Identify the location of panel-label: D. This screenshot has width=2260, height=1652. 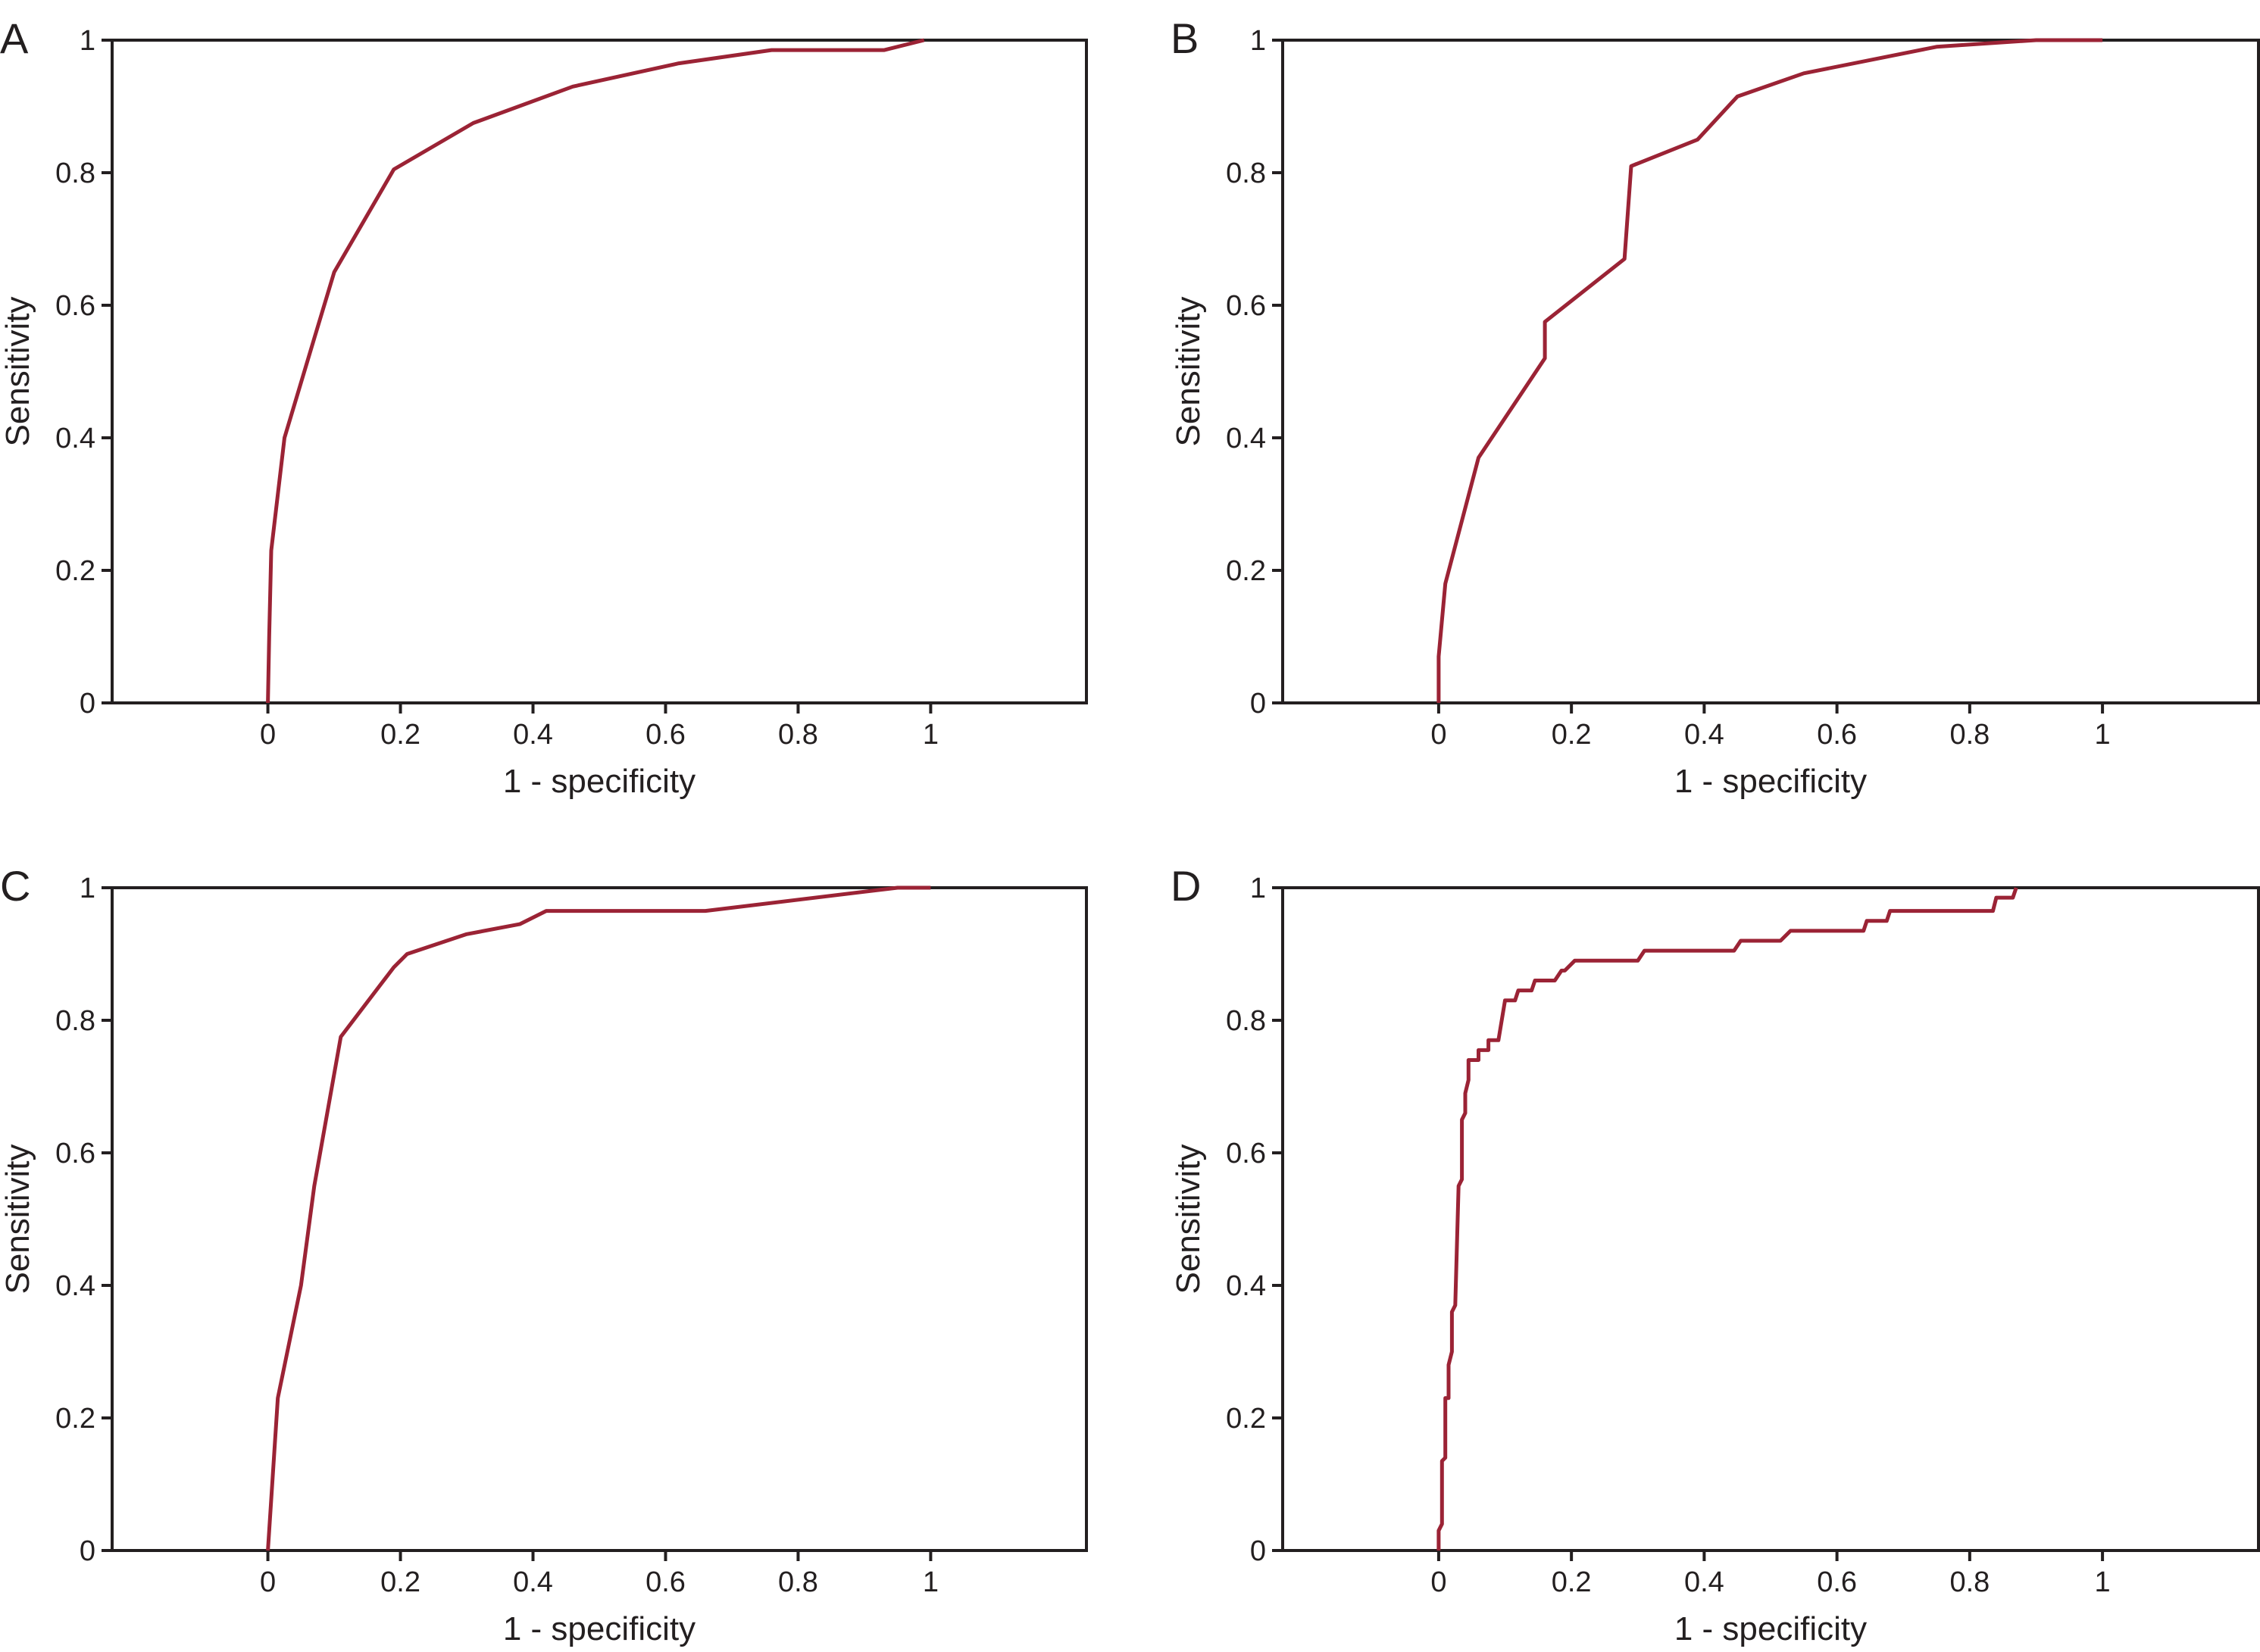
(1186, 886).